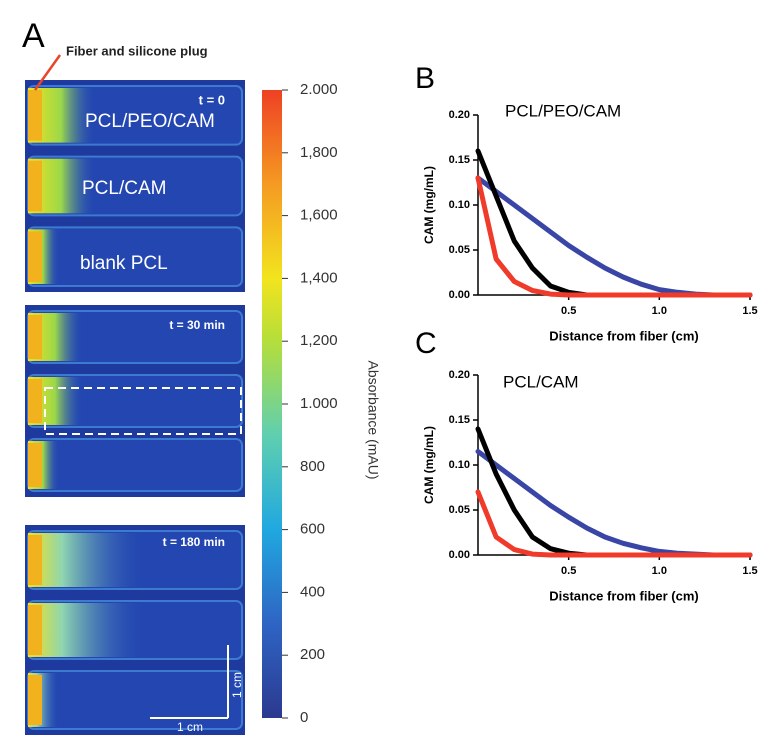 This screenshot has width=768, height=755. I want to click on colorbar-tick-label: 800, so click(312, 466).